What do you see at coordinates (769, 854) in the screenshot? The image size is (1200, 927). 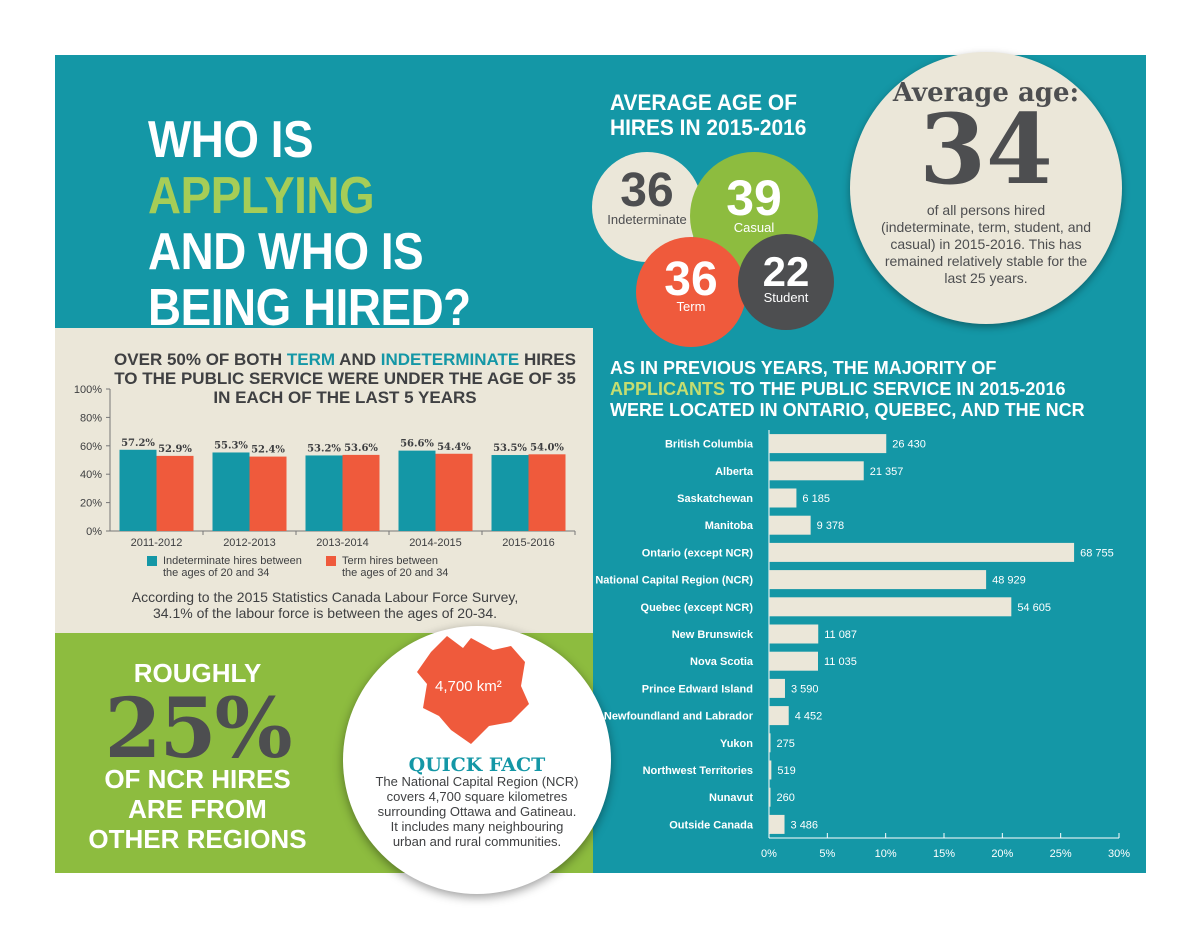 I see `x-tick-label: 0%` at bounding box center [769, 854].